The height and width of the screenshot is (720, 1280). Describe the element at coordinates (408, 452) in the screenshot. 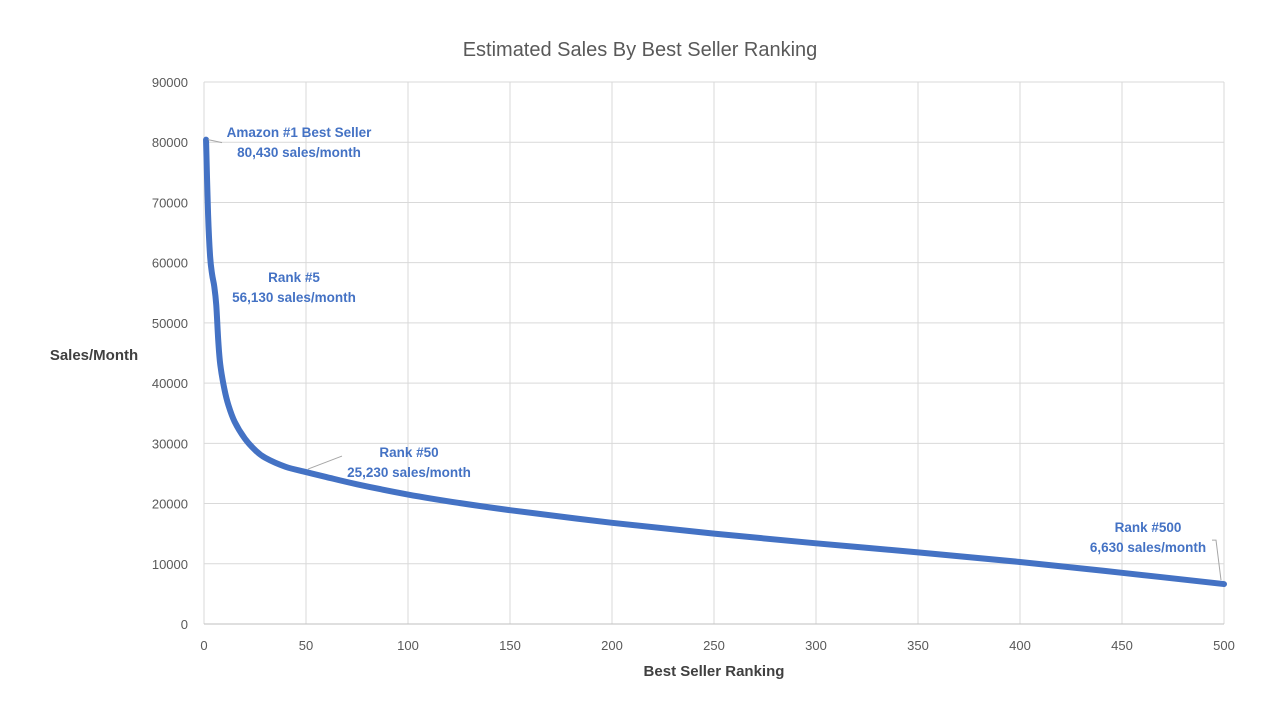

I see `data-label: Rank #50` at that location.